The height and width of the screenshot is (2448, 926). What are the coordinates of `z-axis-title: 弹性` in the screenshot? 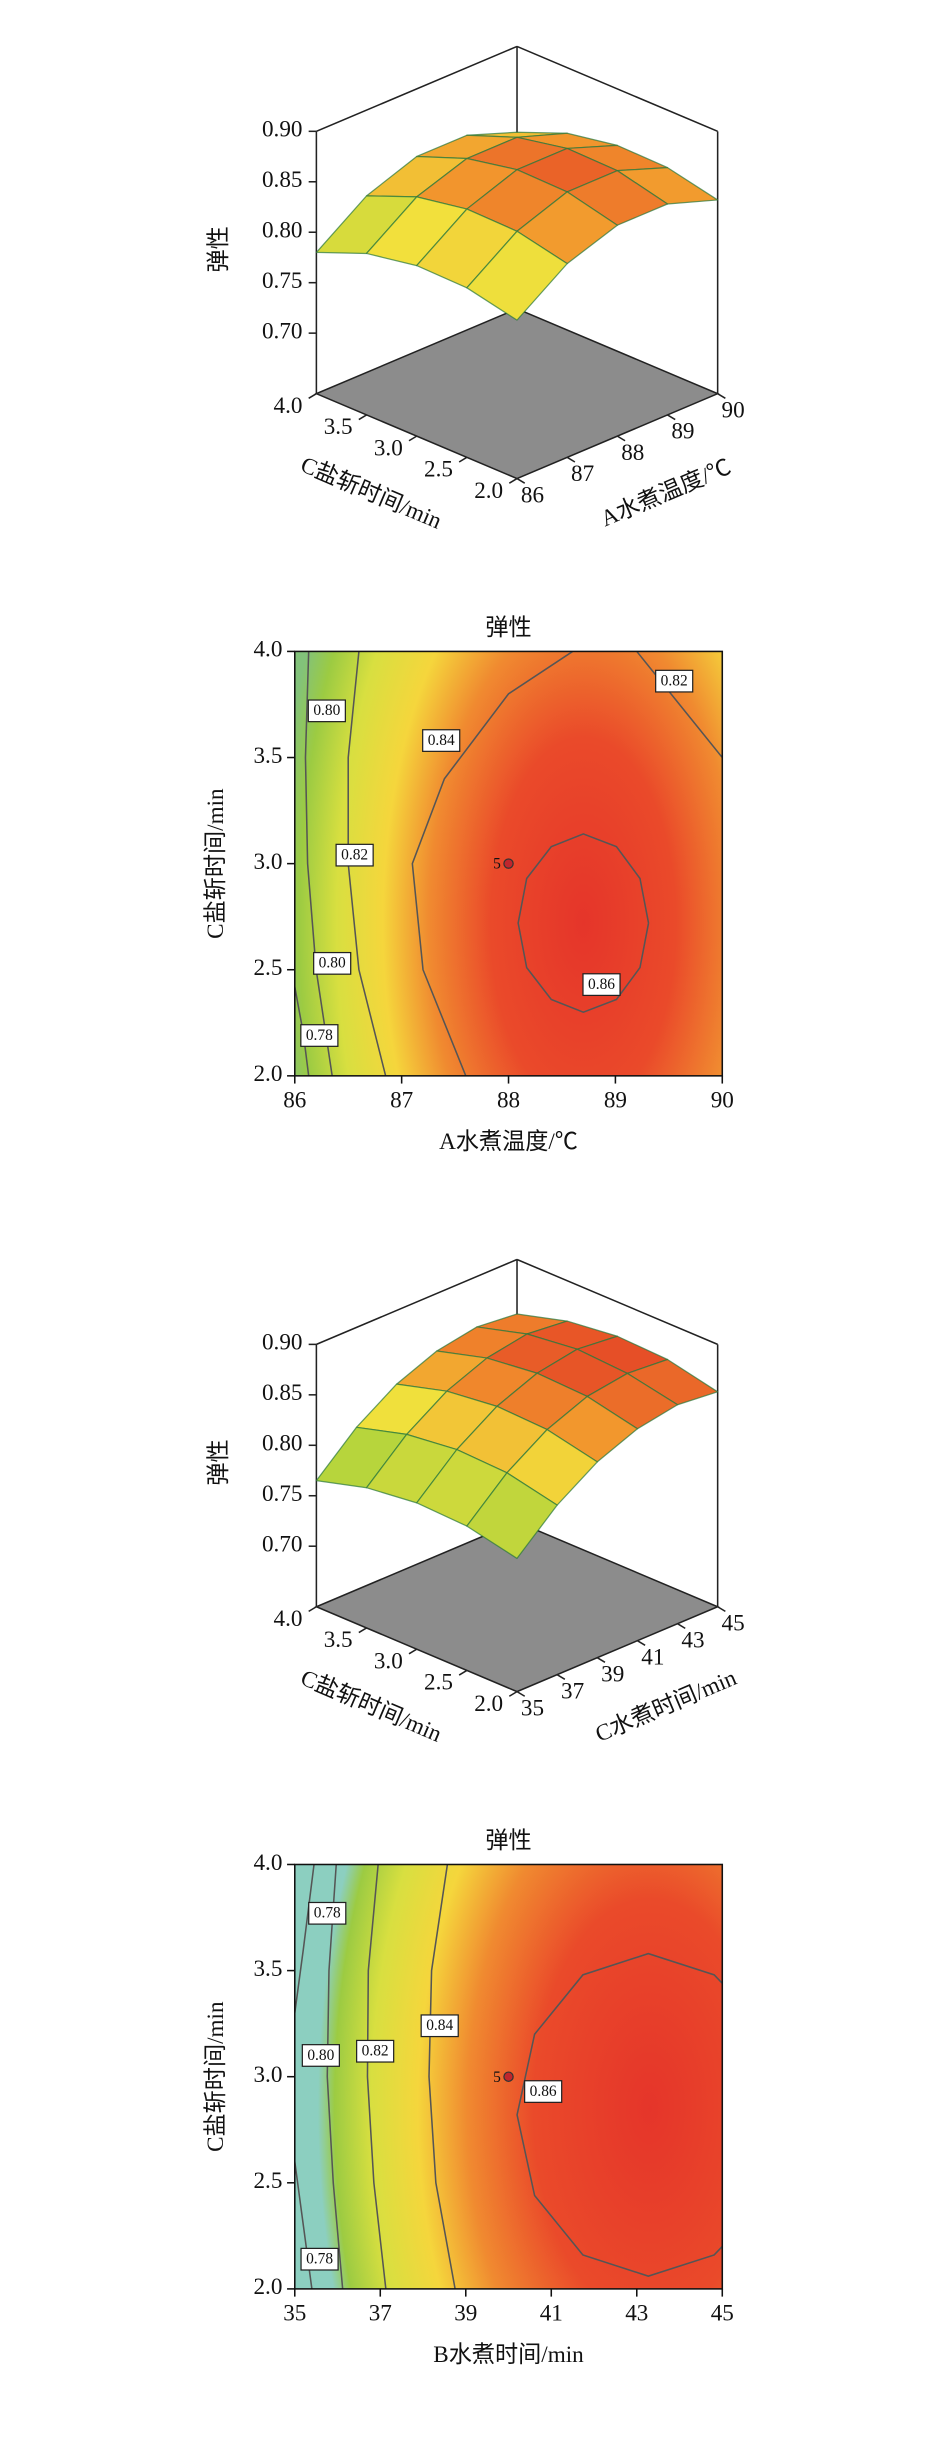 It's located at (219, 249).